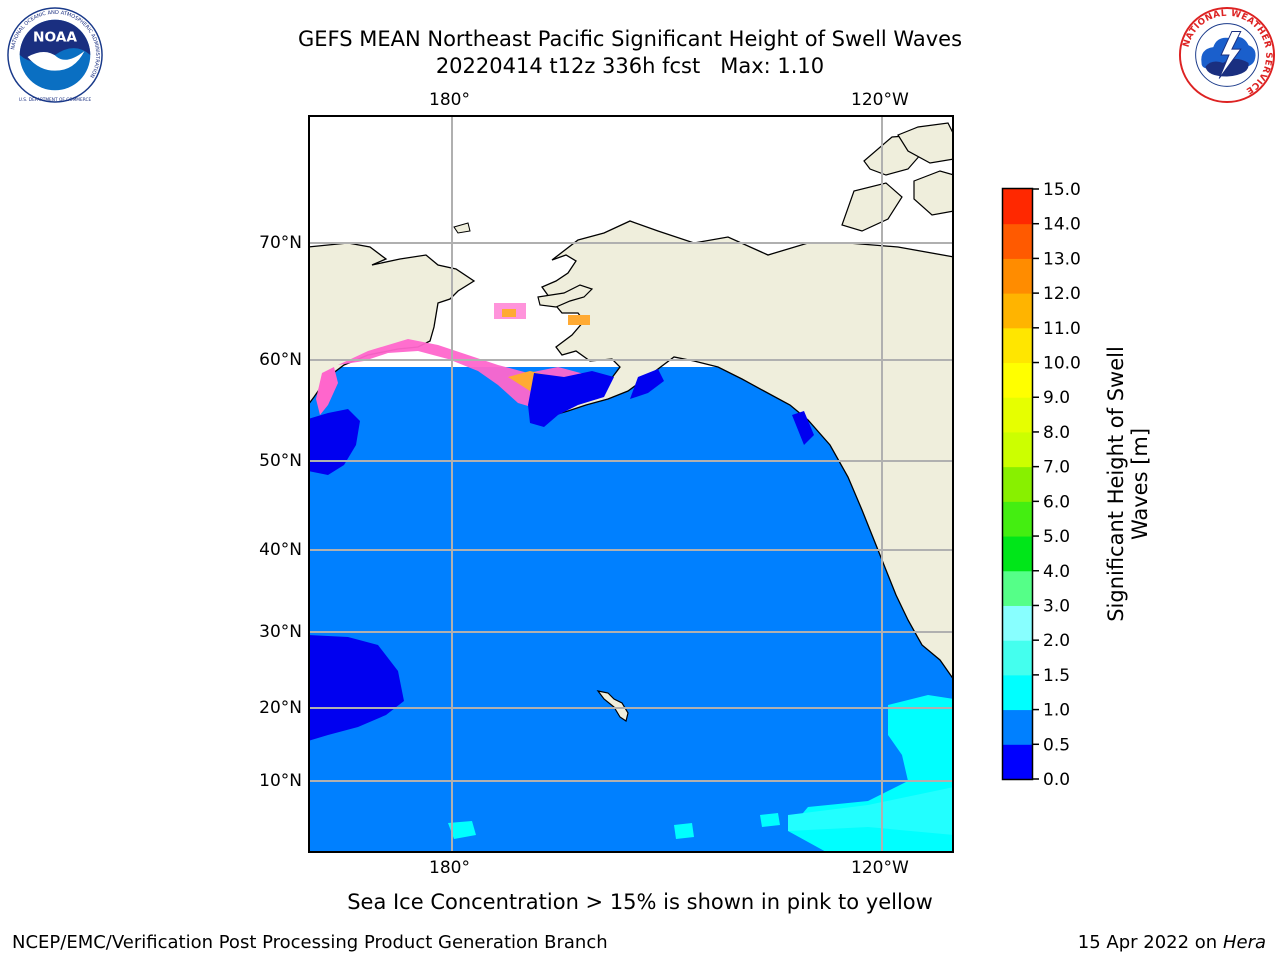 The width and height of the screenshot is (1280, 960). What do you see at coordinates (392, 324) in the screenshot?
I see `land-siberia` at bounding box center [392, 324].